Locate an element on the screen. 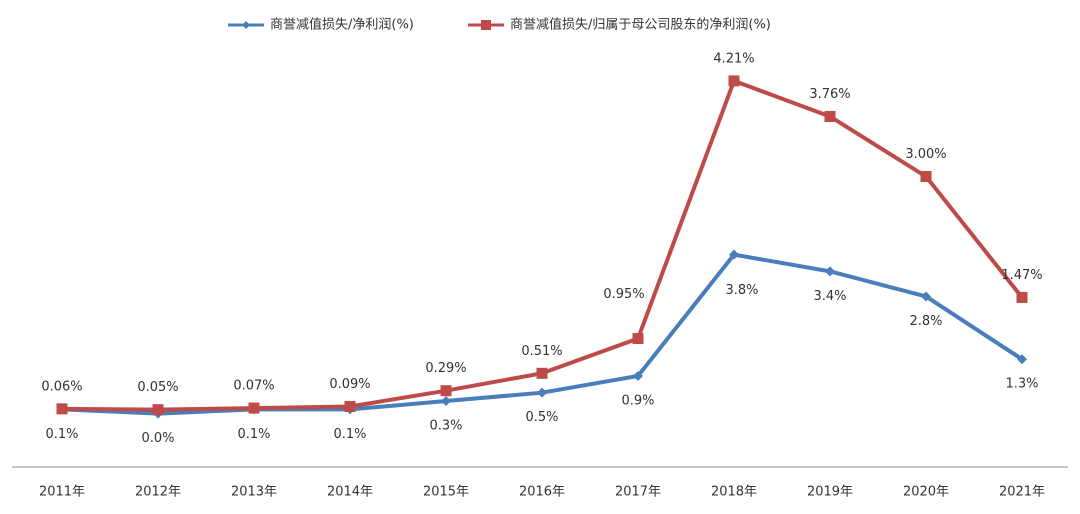 Image resolution: width=1080 pixels, height=514 pixels. legend-label: 商誉减值损失/净利润(%) is located at coordinates (342, 25).